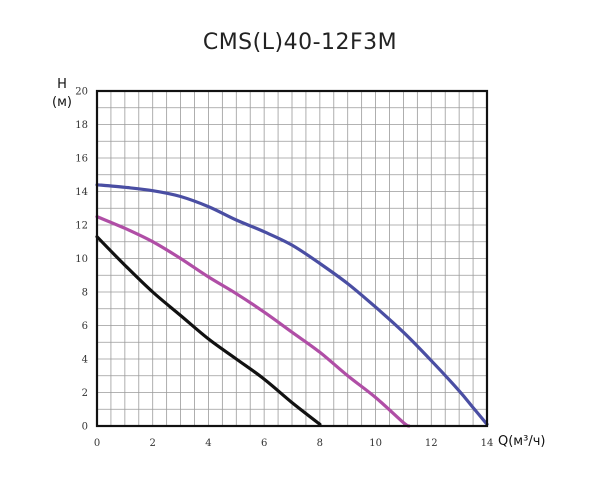  What do you see at coordinates (375, 443) in the screenshot?
I see `x-tick-label: 10` at bounding box center [375, 443].